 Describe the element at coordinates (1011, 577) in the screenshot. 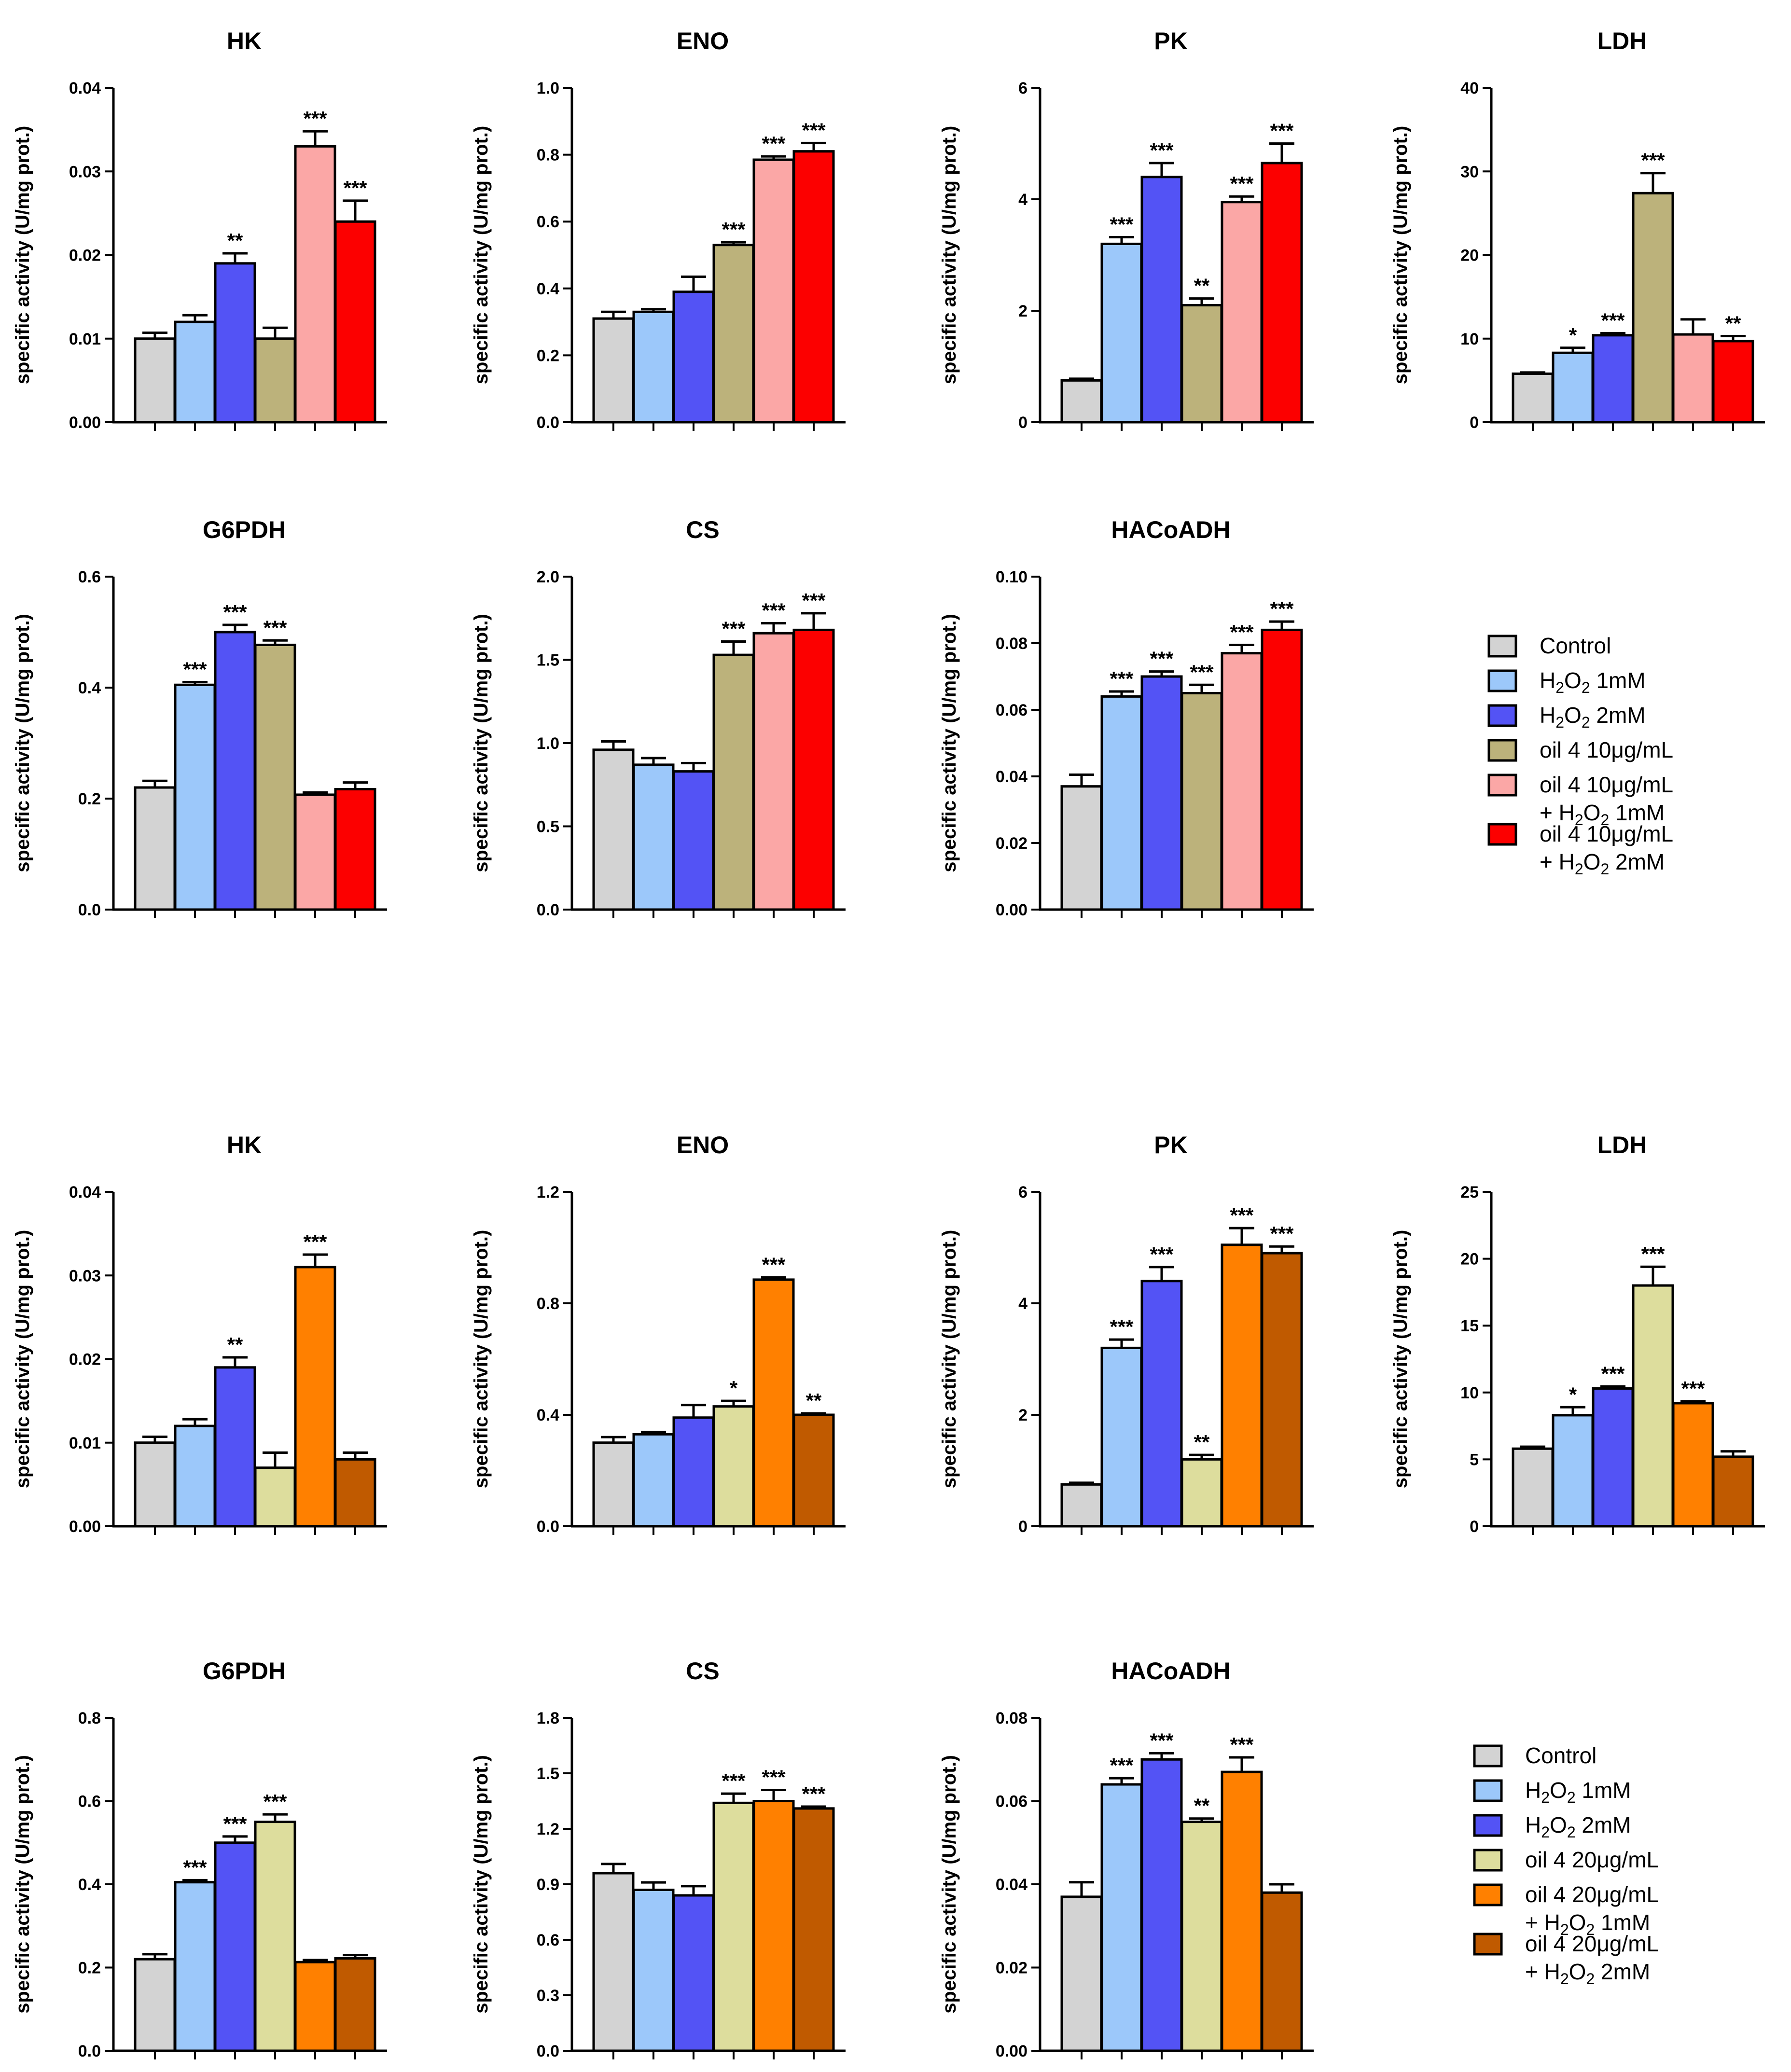

I see `y-tick-label: 0.10` at that location.